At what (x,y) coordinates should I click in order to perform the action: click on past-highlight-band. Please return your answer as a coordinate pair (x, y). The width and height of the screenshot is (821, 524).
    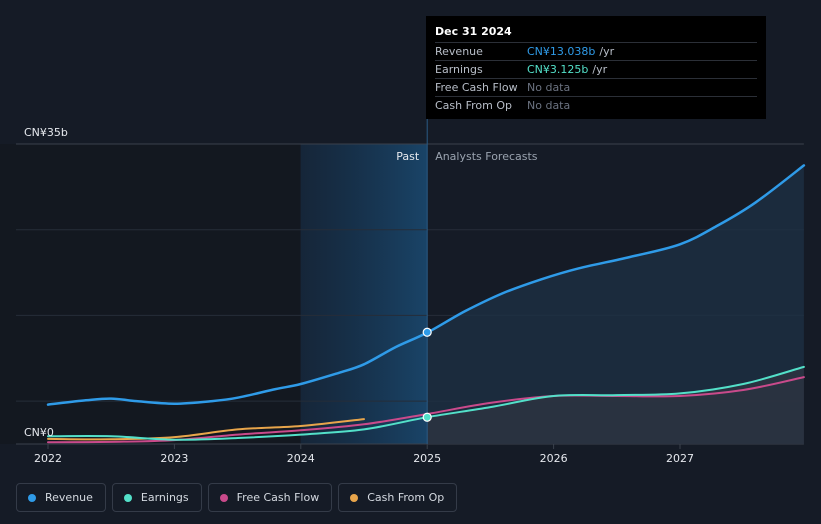
    Looking at the image, I should click on (364, 294).